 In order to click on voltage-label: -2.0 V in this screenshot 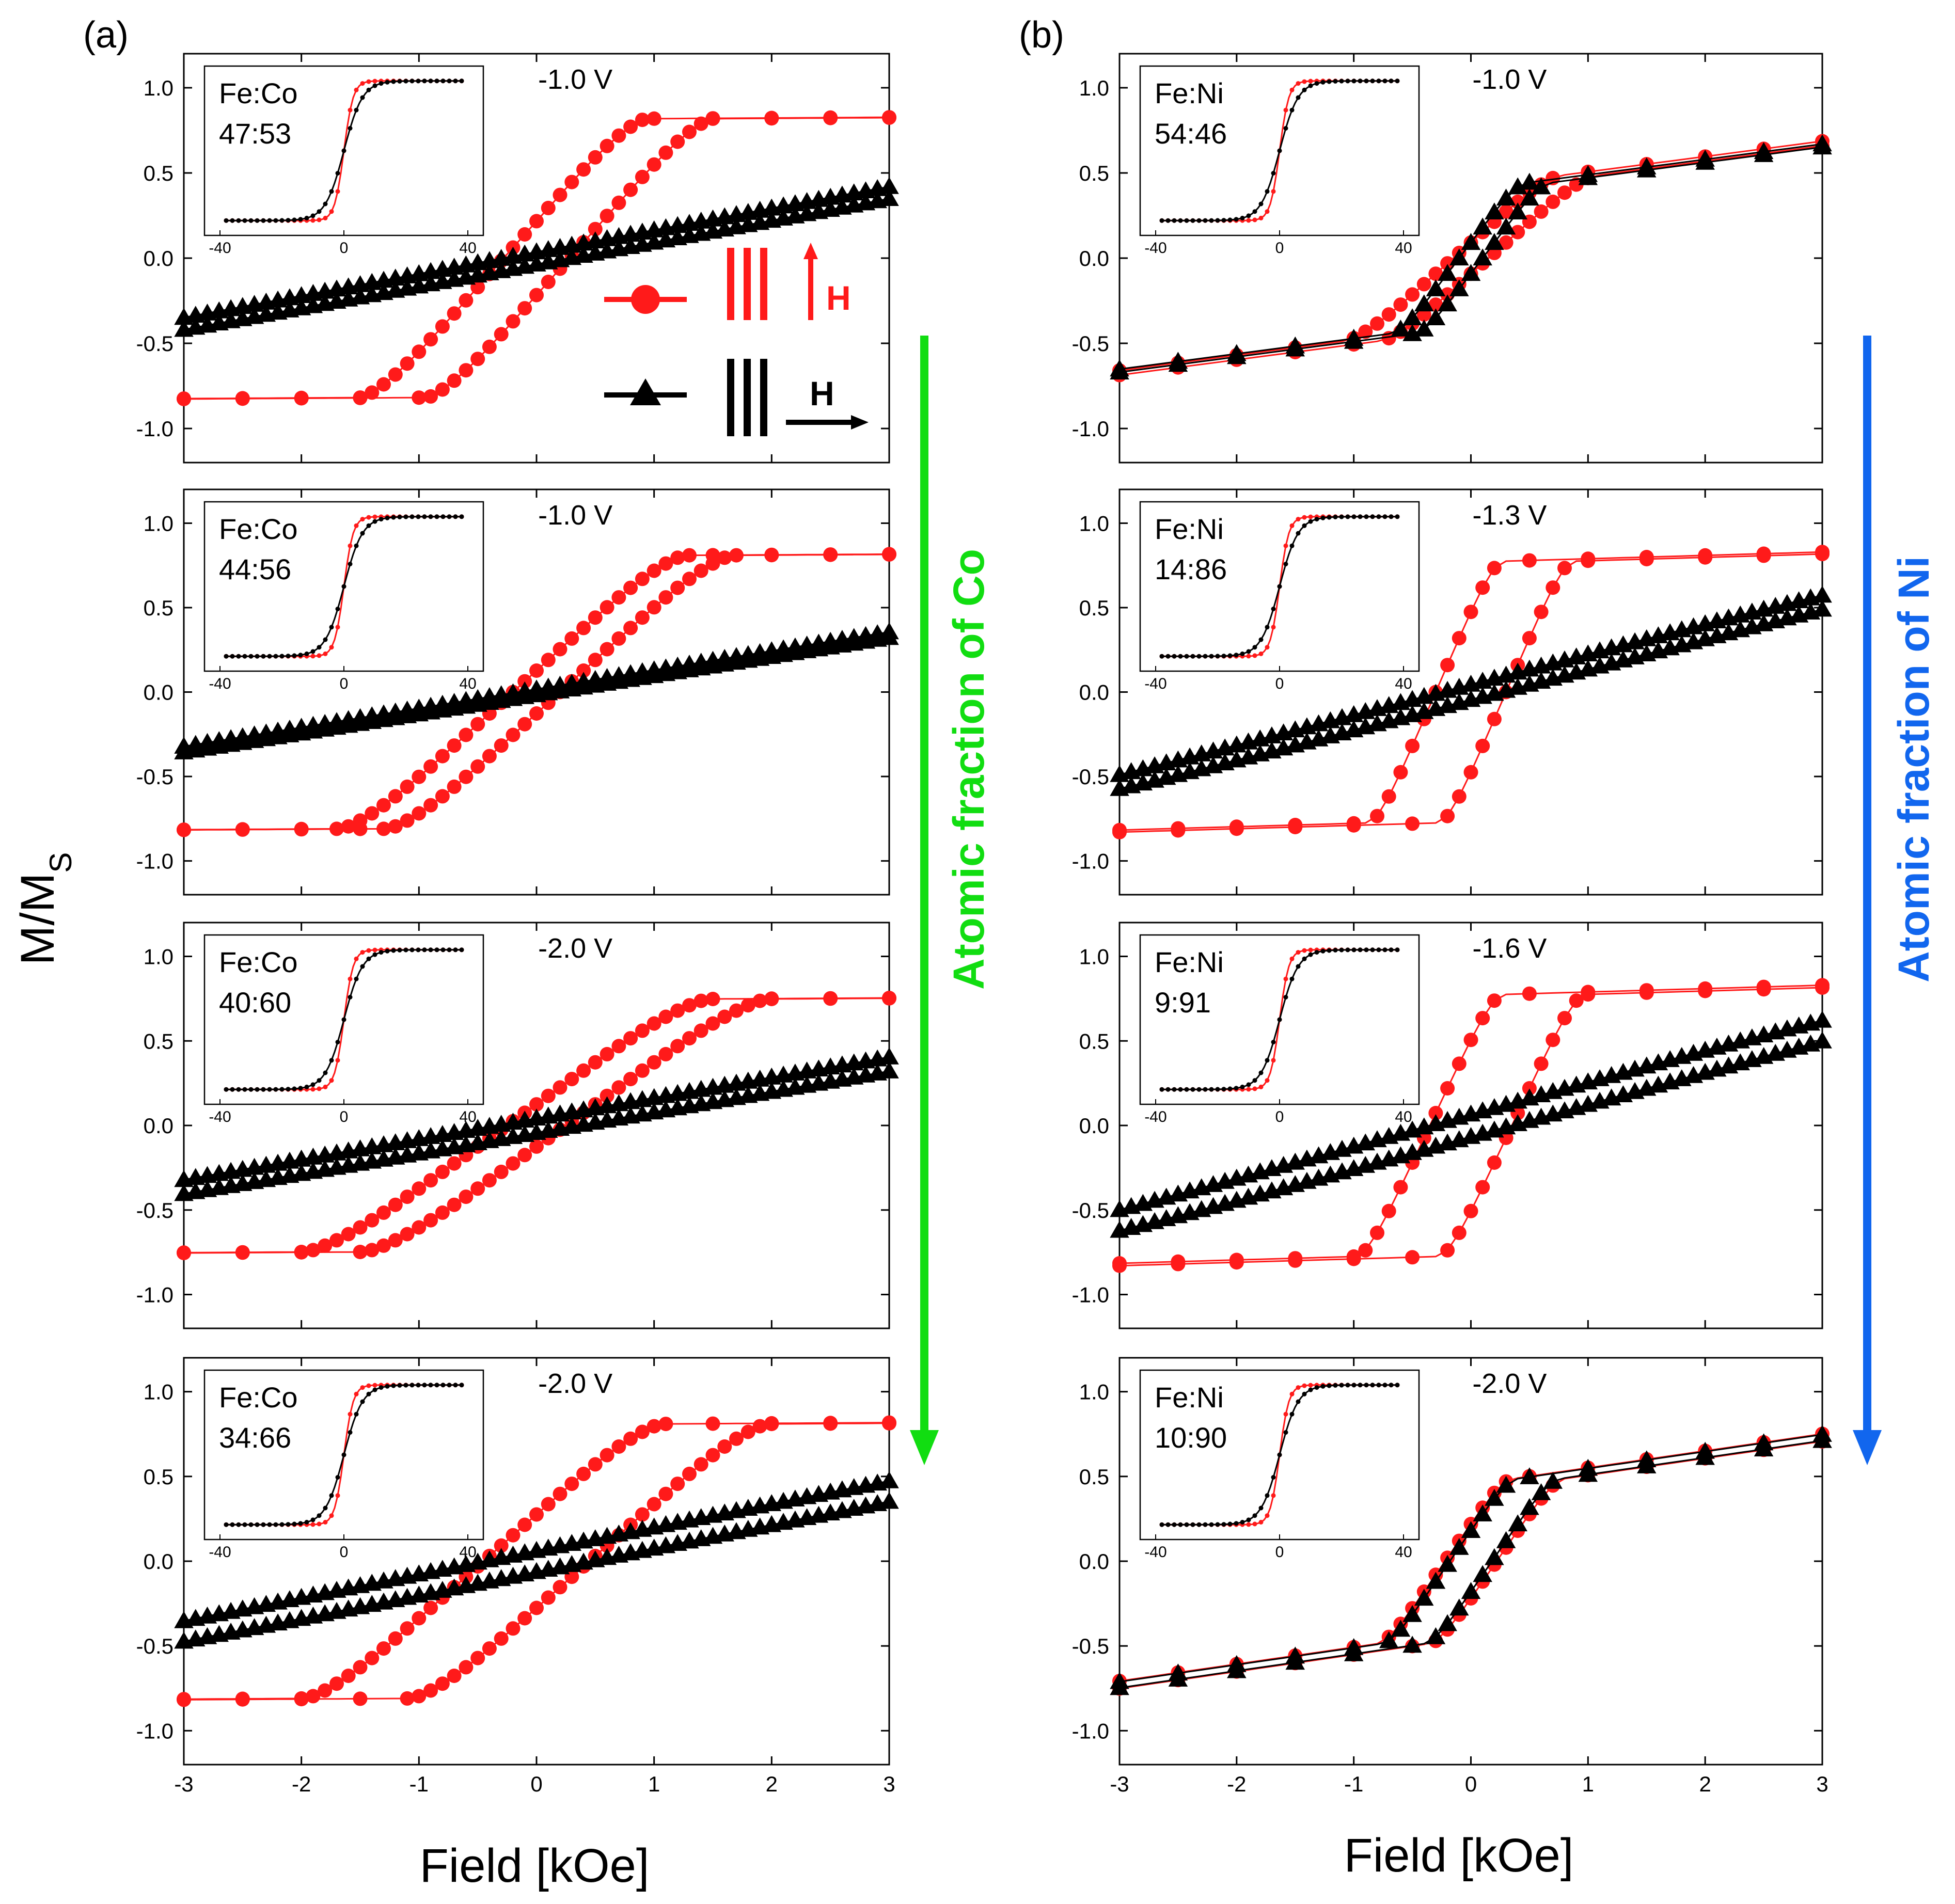, I will do `click(1509, 1383)`.